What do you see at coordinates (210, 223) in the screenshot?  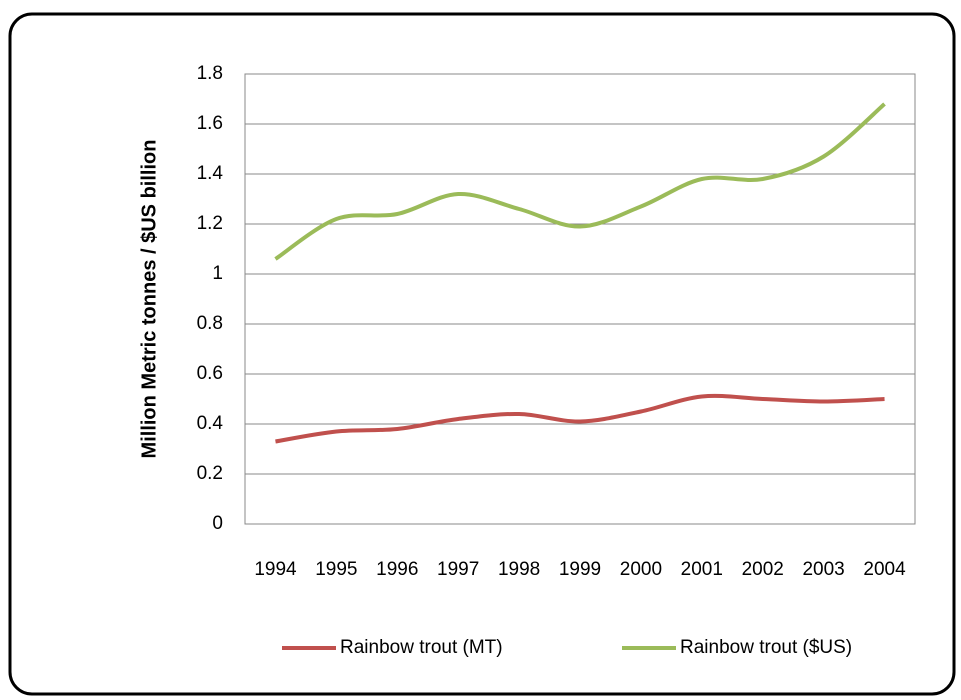 I see `y-tick-label: 1.2` at bounding box center [210, 223].